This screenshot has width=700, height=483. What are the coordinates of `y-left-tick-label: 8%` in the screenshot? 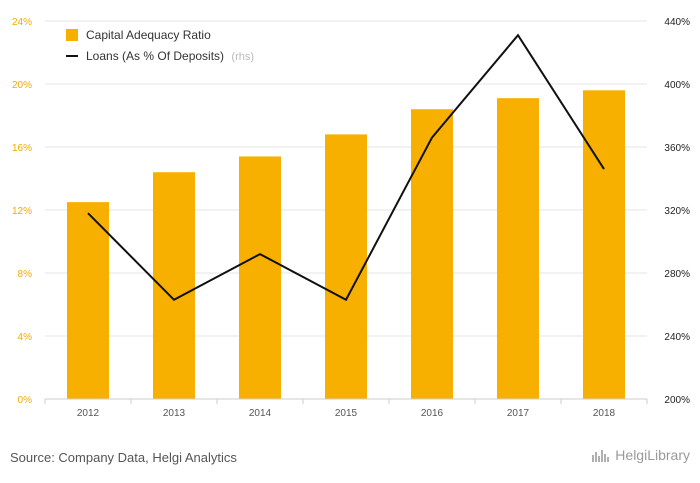 It's located at (25, 274).